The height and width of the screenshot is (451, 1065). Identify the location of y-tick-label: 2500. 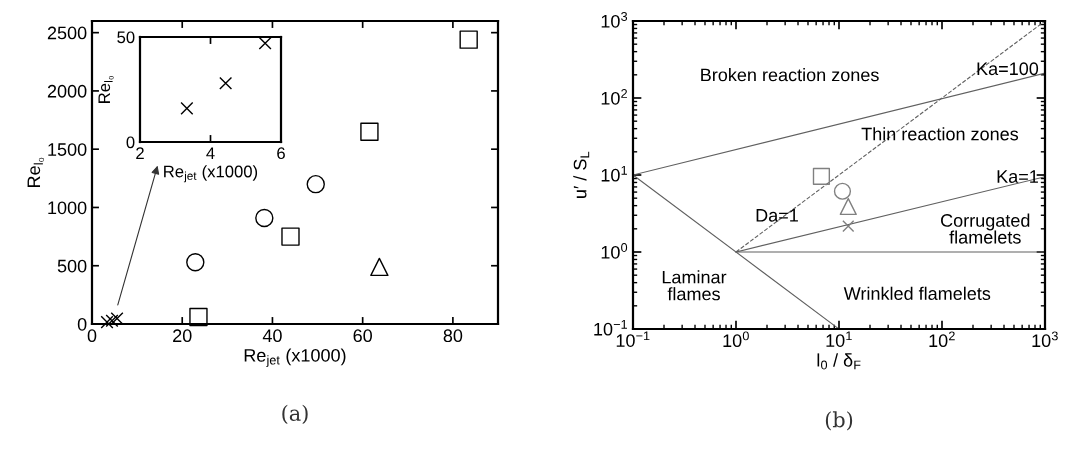
(67, 33).